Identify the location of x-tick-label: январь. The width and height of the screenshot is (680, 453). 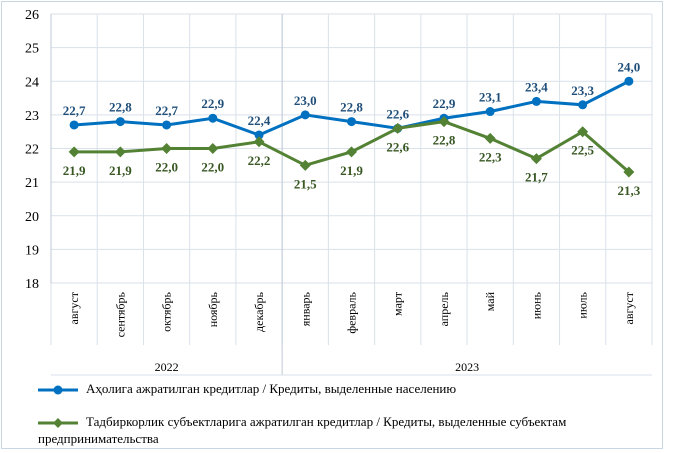
(305, 308).